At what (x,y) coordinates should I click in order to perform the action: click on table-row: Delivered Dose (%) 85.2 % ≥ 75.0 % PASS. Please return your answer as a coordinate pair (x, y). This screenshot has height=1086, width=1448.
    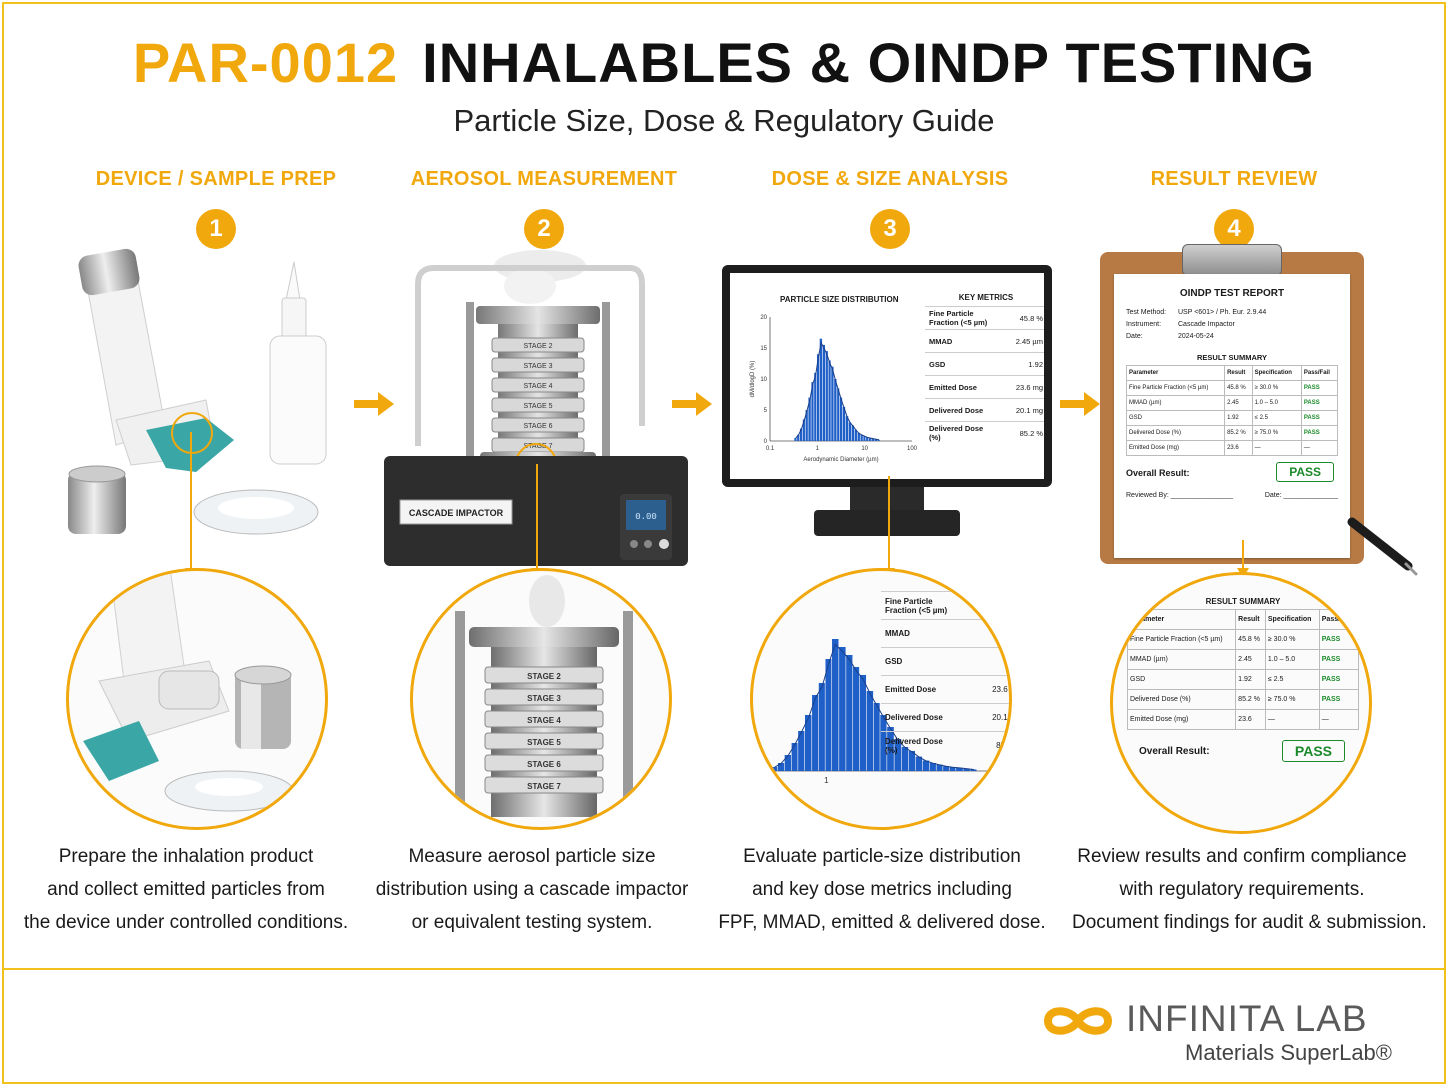
    Looking at the image, I should click on (1232, 433).